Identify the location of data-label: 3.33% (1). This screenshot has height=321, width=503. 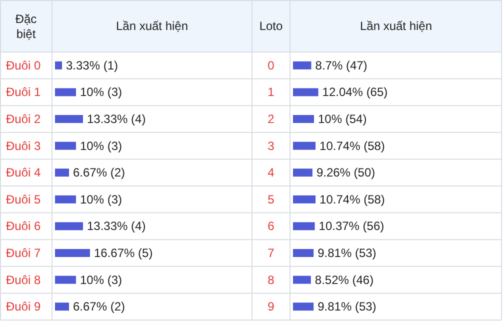
(92, 65).